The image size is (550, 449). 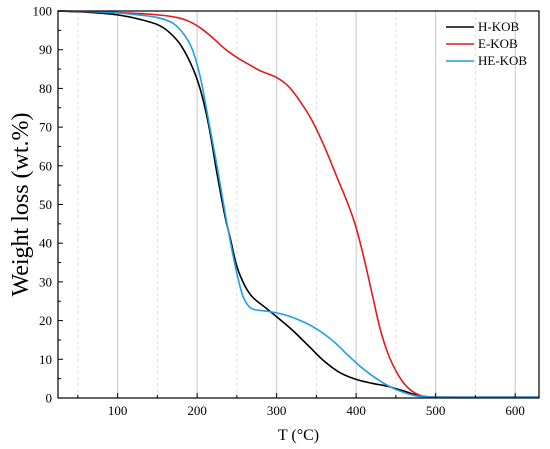 I want to click on y-tick-label: 40, so click(x=45, y=243).